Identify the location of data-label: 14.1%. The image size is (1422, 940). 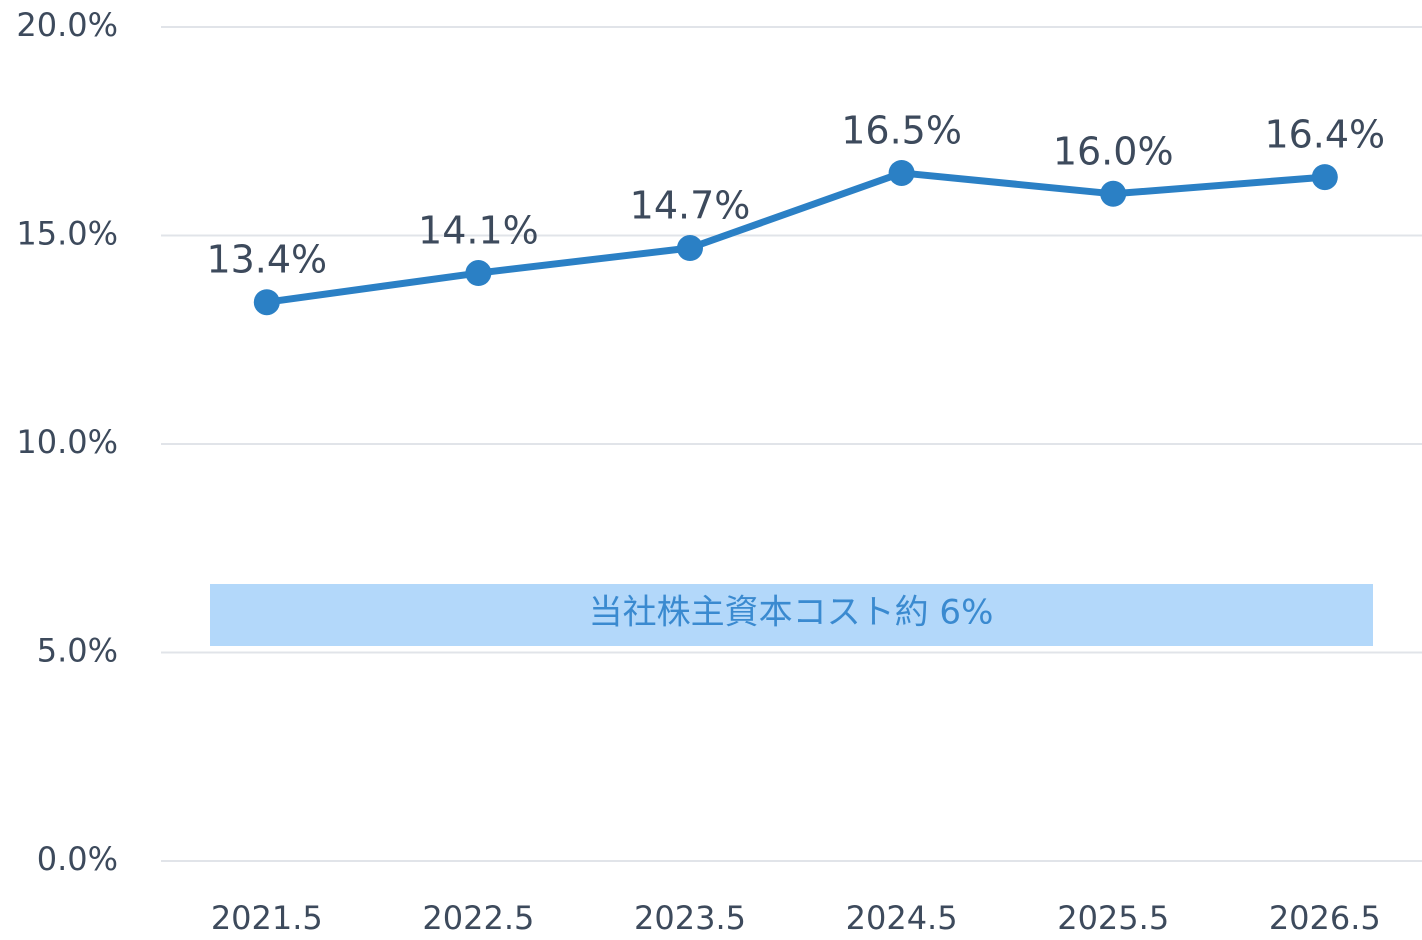
(478, 231).